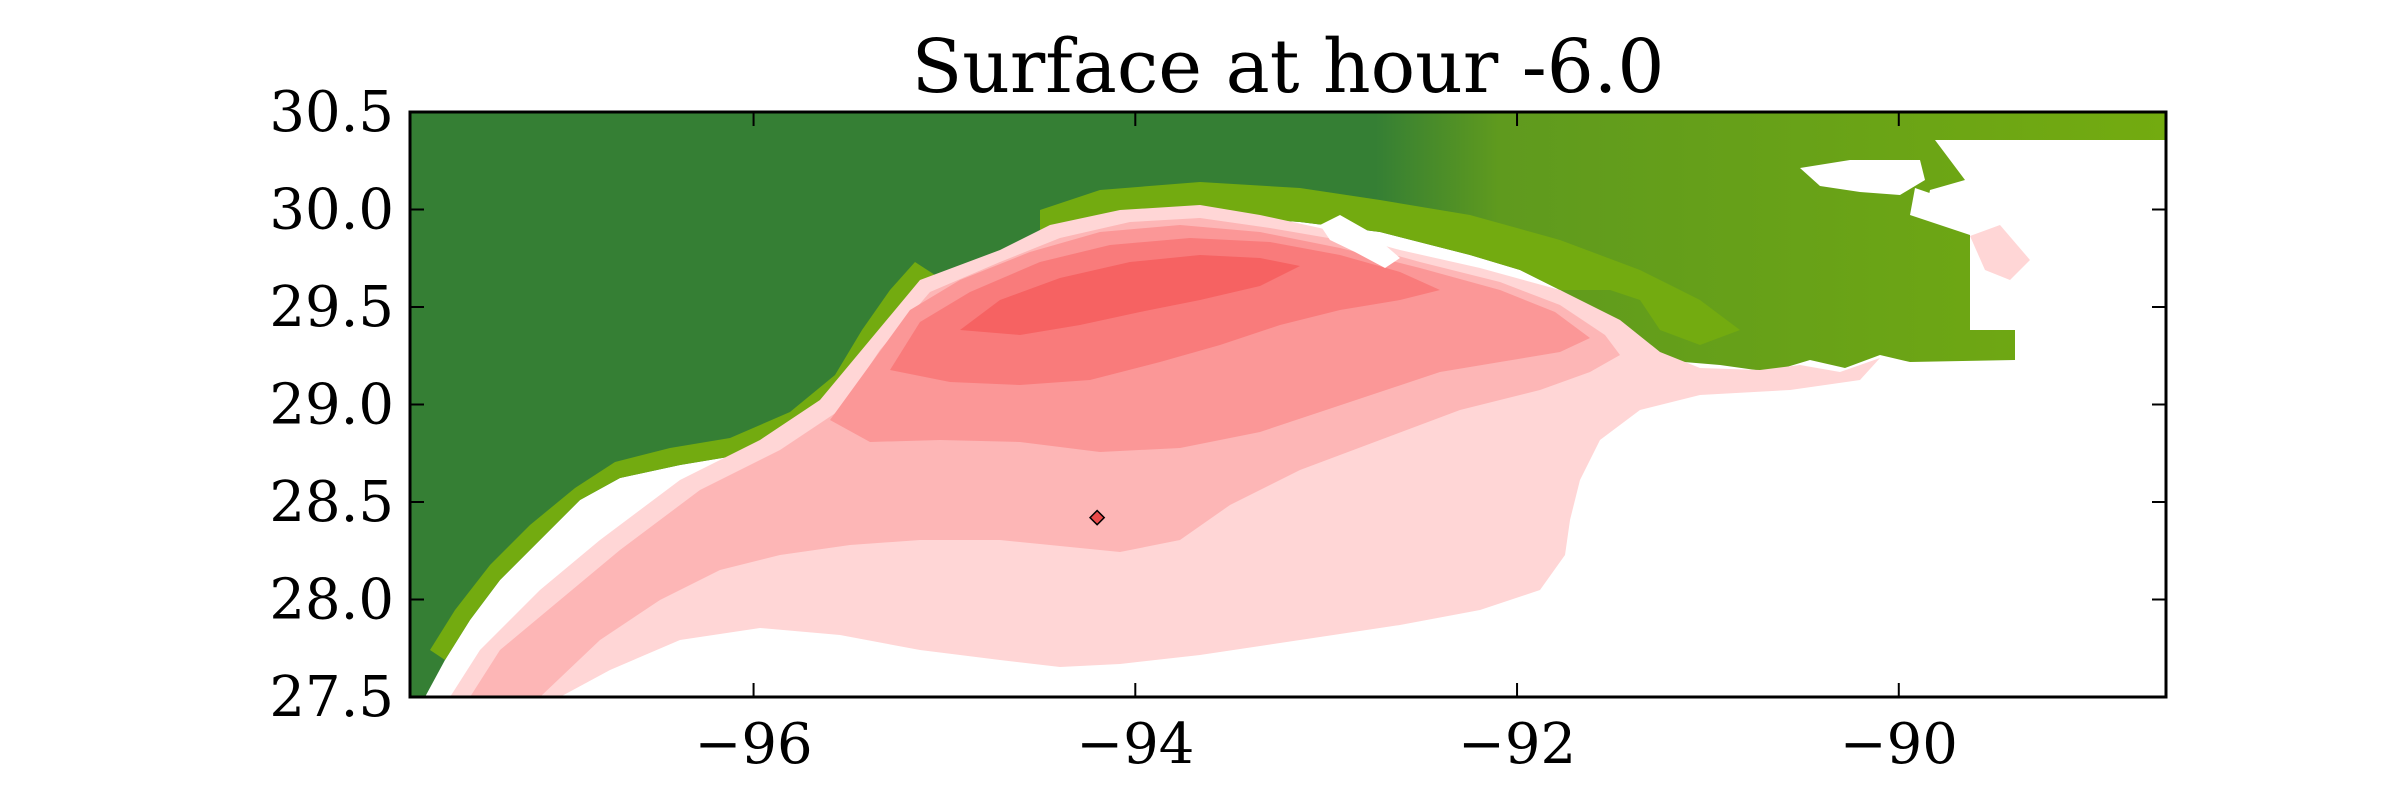 This screenshot has height=810, width=2400. Describe the element at coordinates (331, 307) in the screenshot. I see `y-tick-label: 29.5` at that location.